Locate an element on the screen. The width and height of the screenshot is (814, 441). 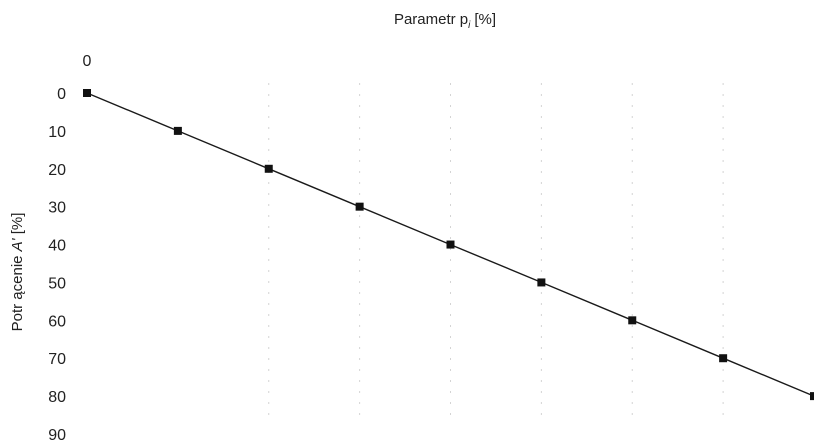
y-tick-label: 0 is located at coordinates (61, 94).